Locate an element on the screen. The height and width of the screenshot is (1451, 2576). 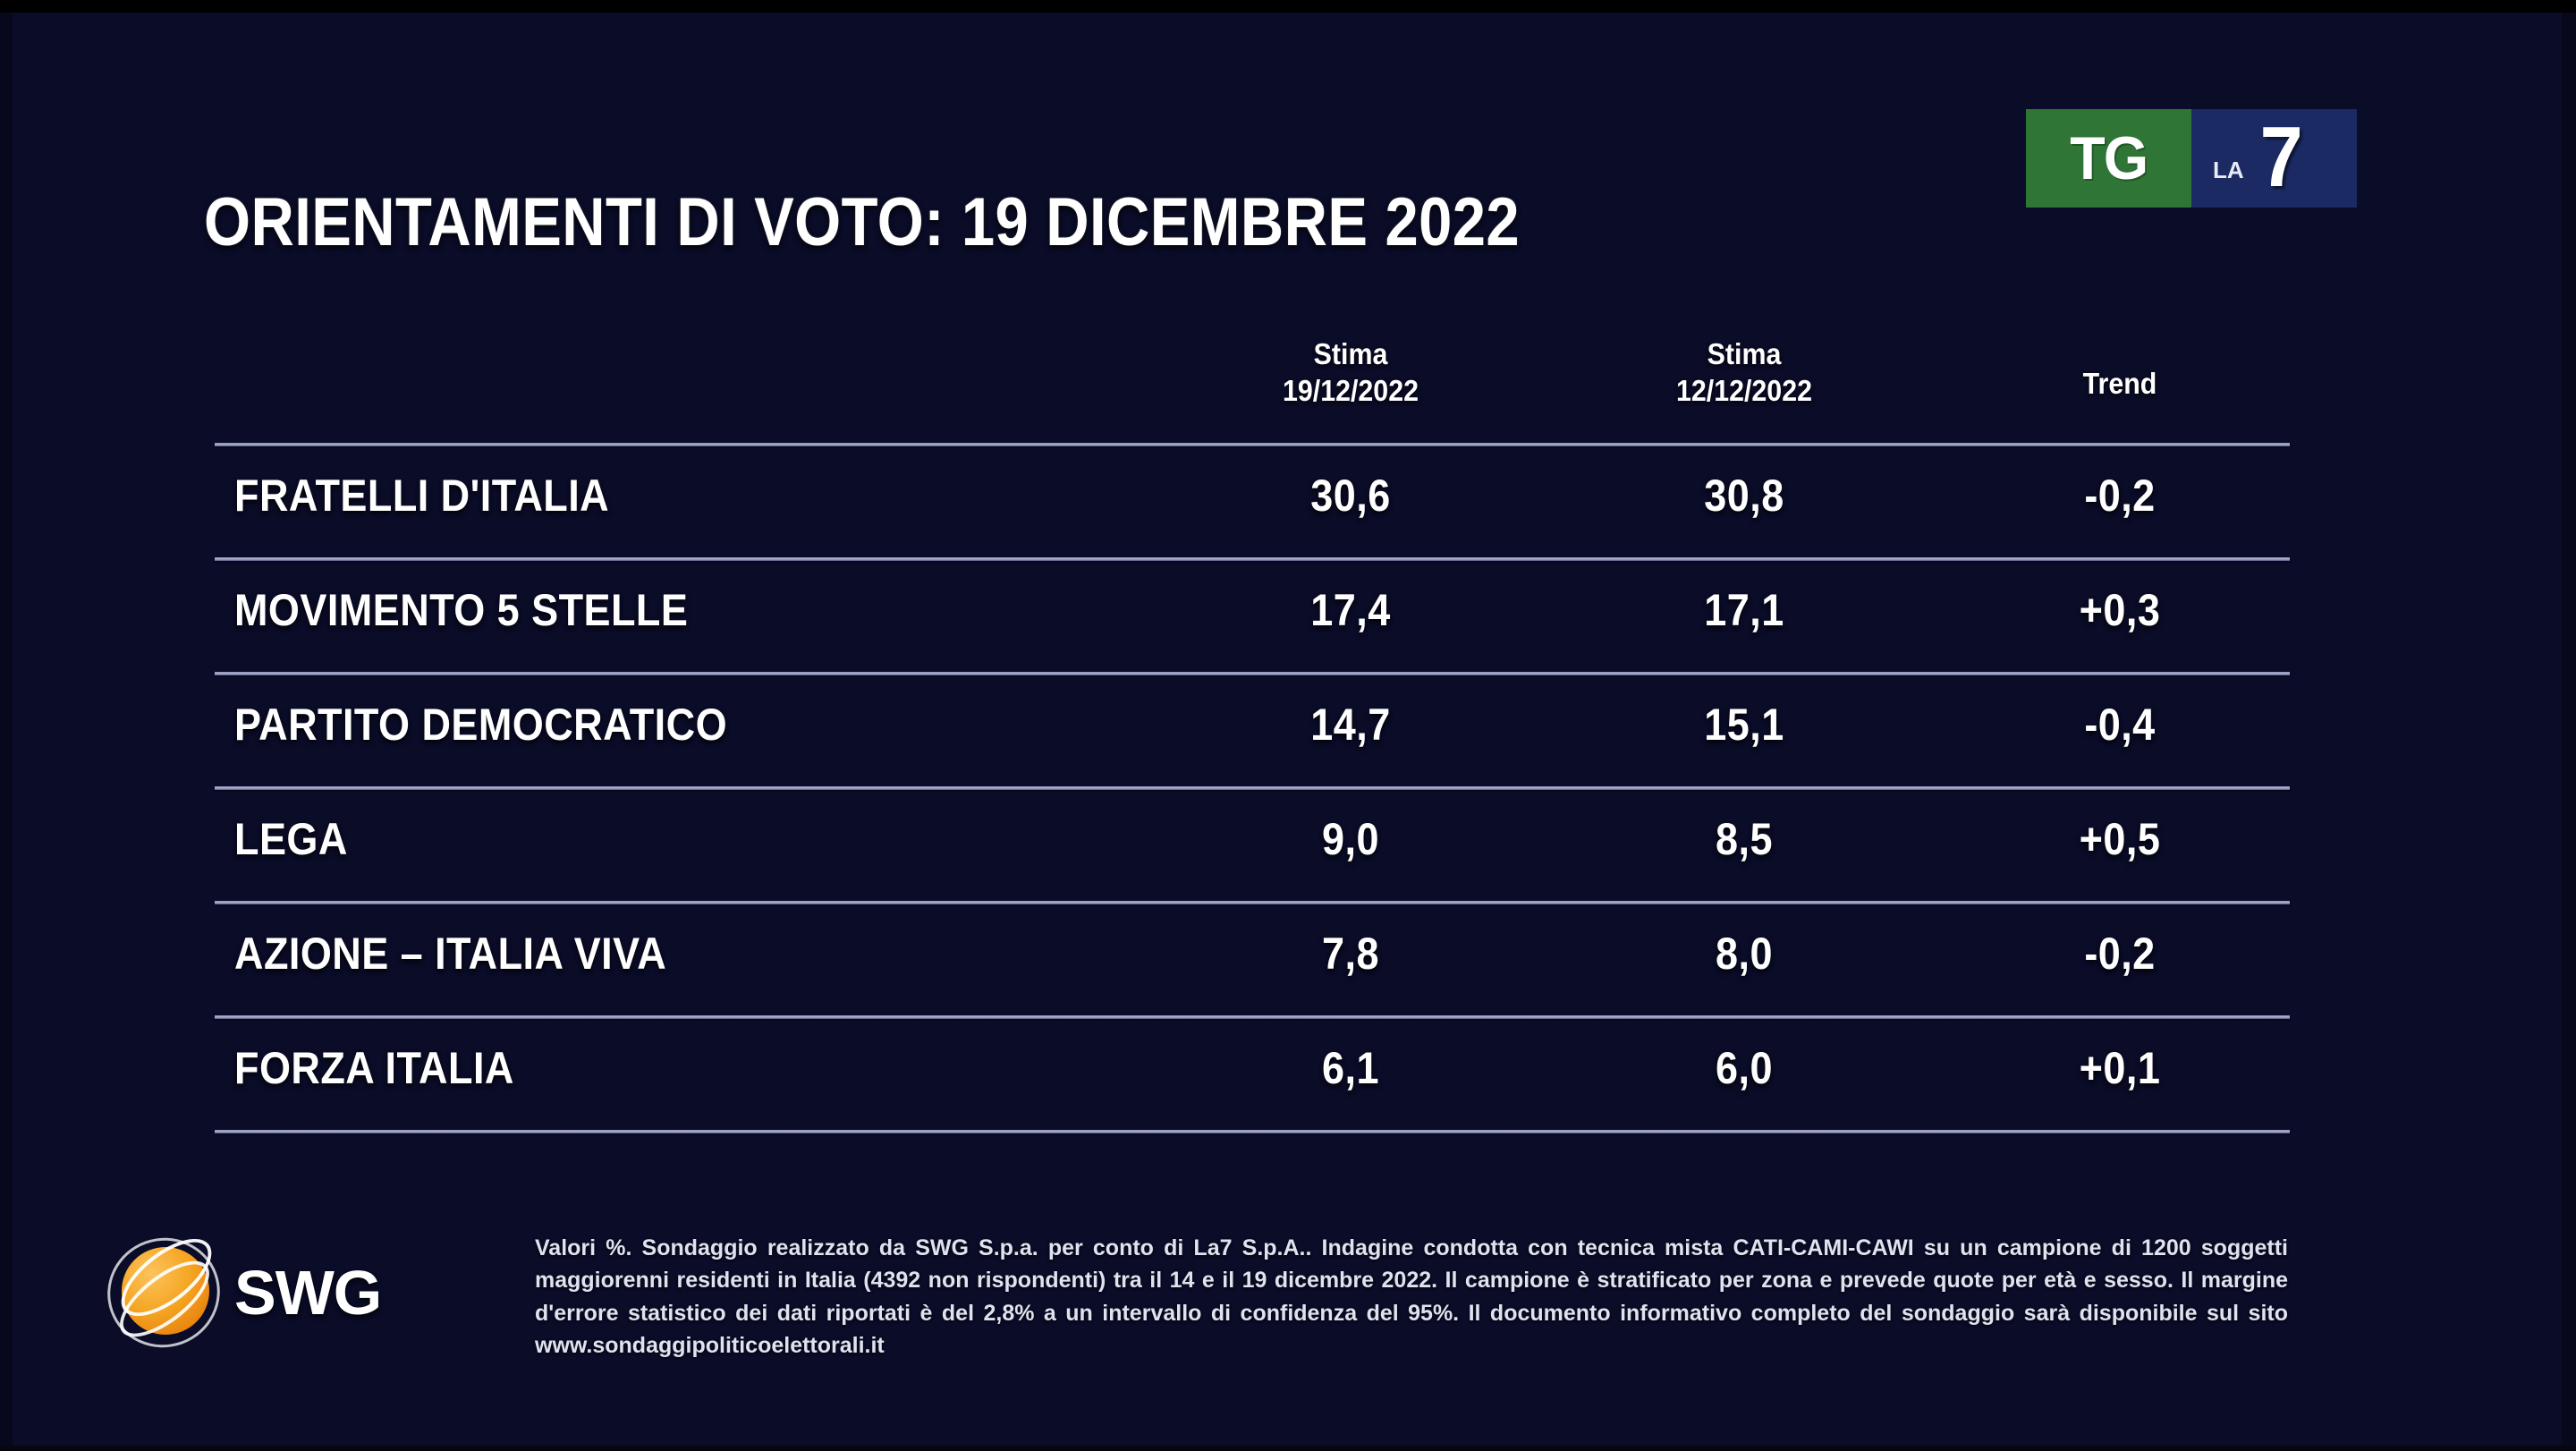
page-title: ORIENTAMENTI DI VOTO: 19 DICEMBRE 2022 is located at coordinates (862, 222).